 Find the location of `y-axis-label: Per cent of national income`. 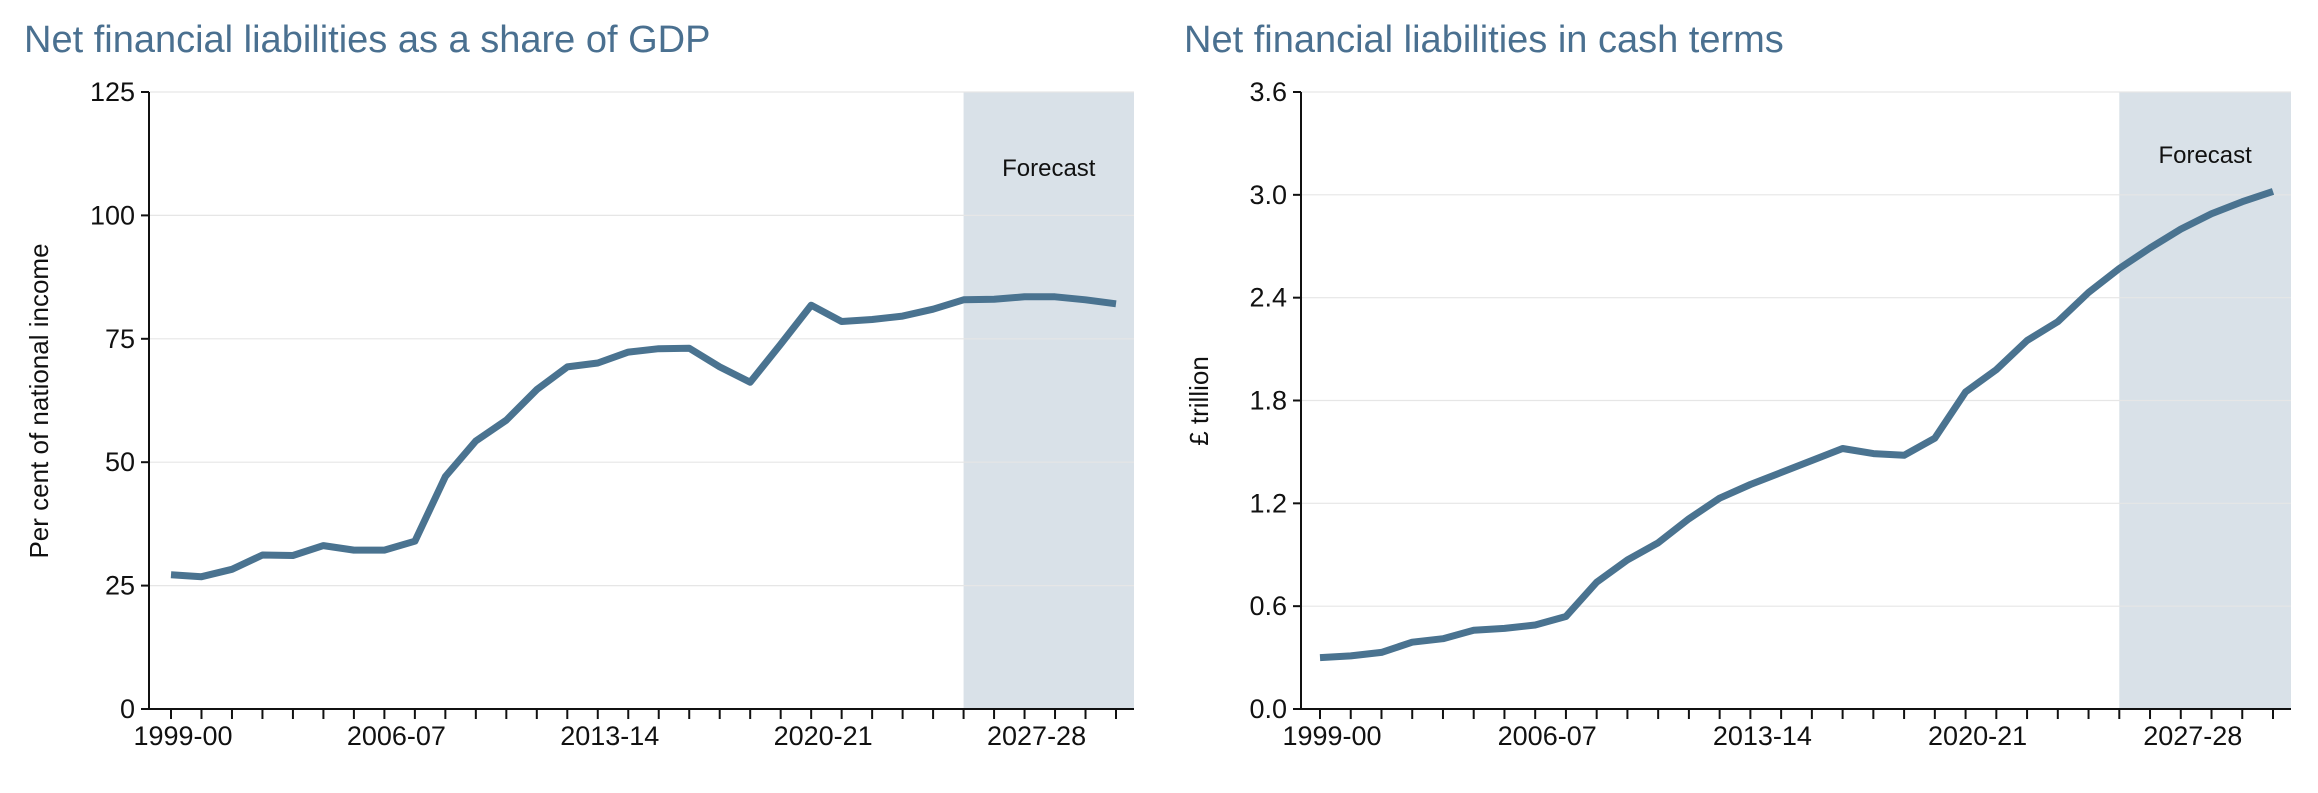

y-axis-label: Per cent of national income is located at coordinates (39, 400).